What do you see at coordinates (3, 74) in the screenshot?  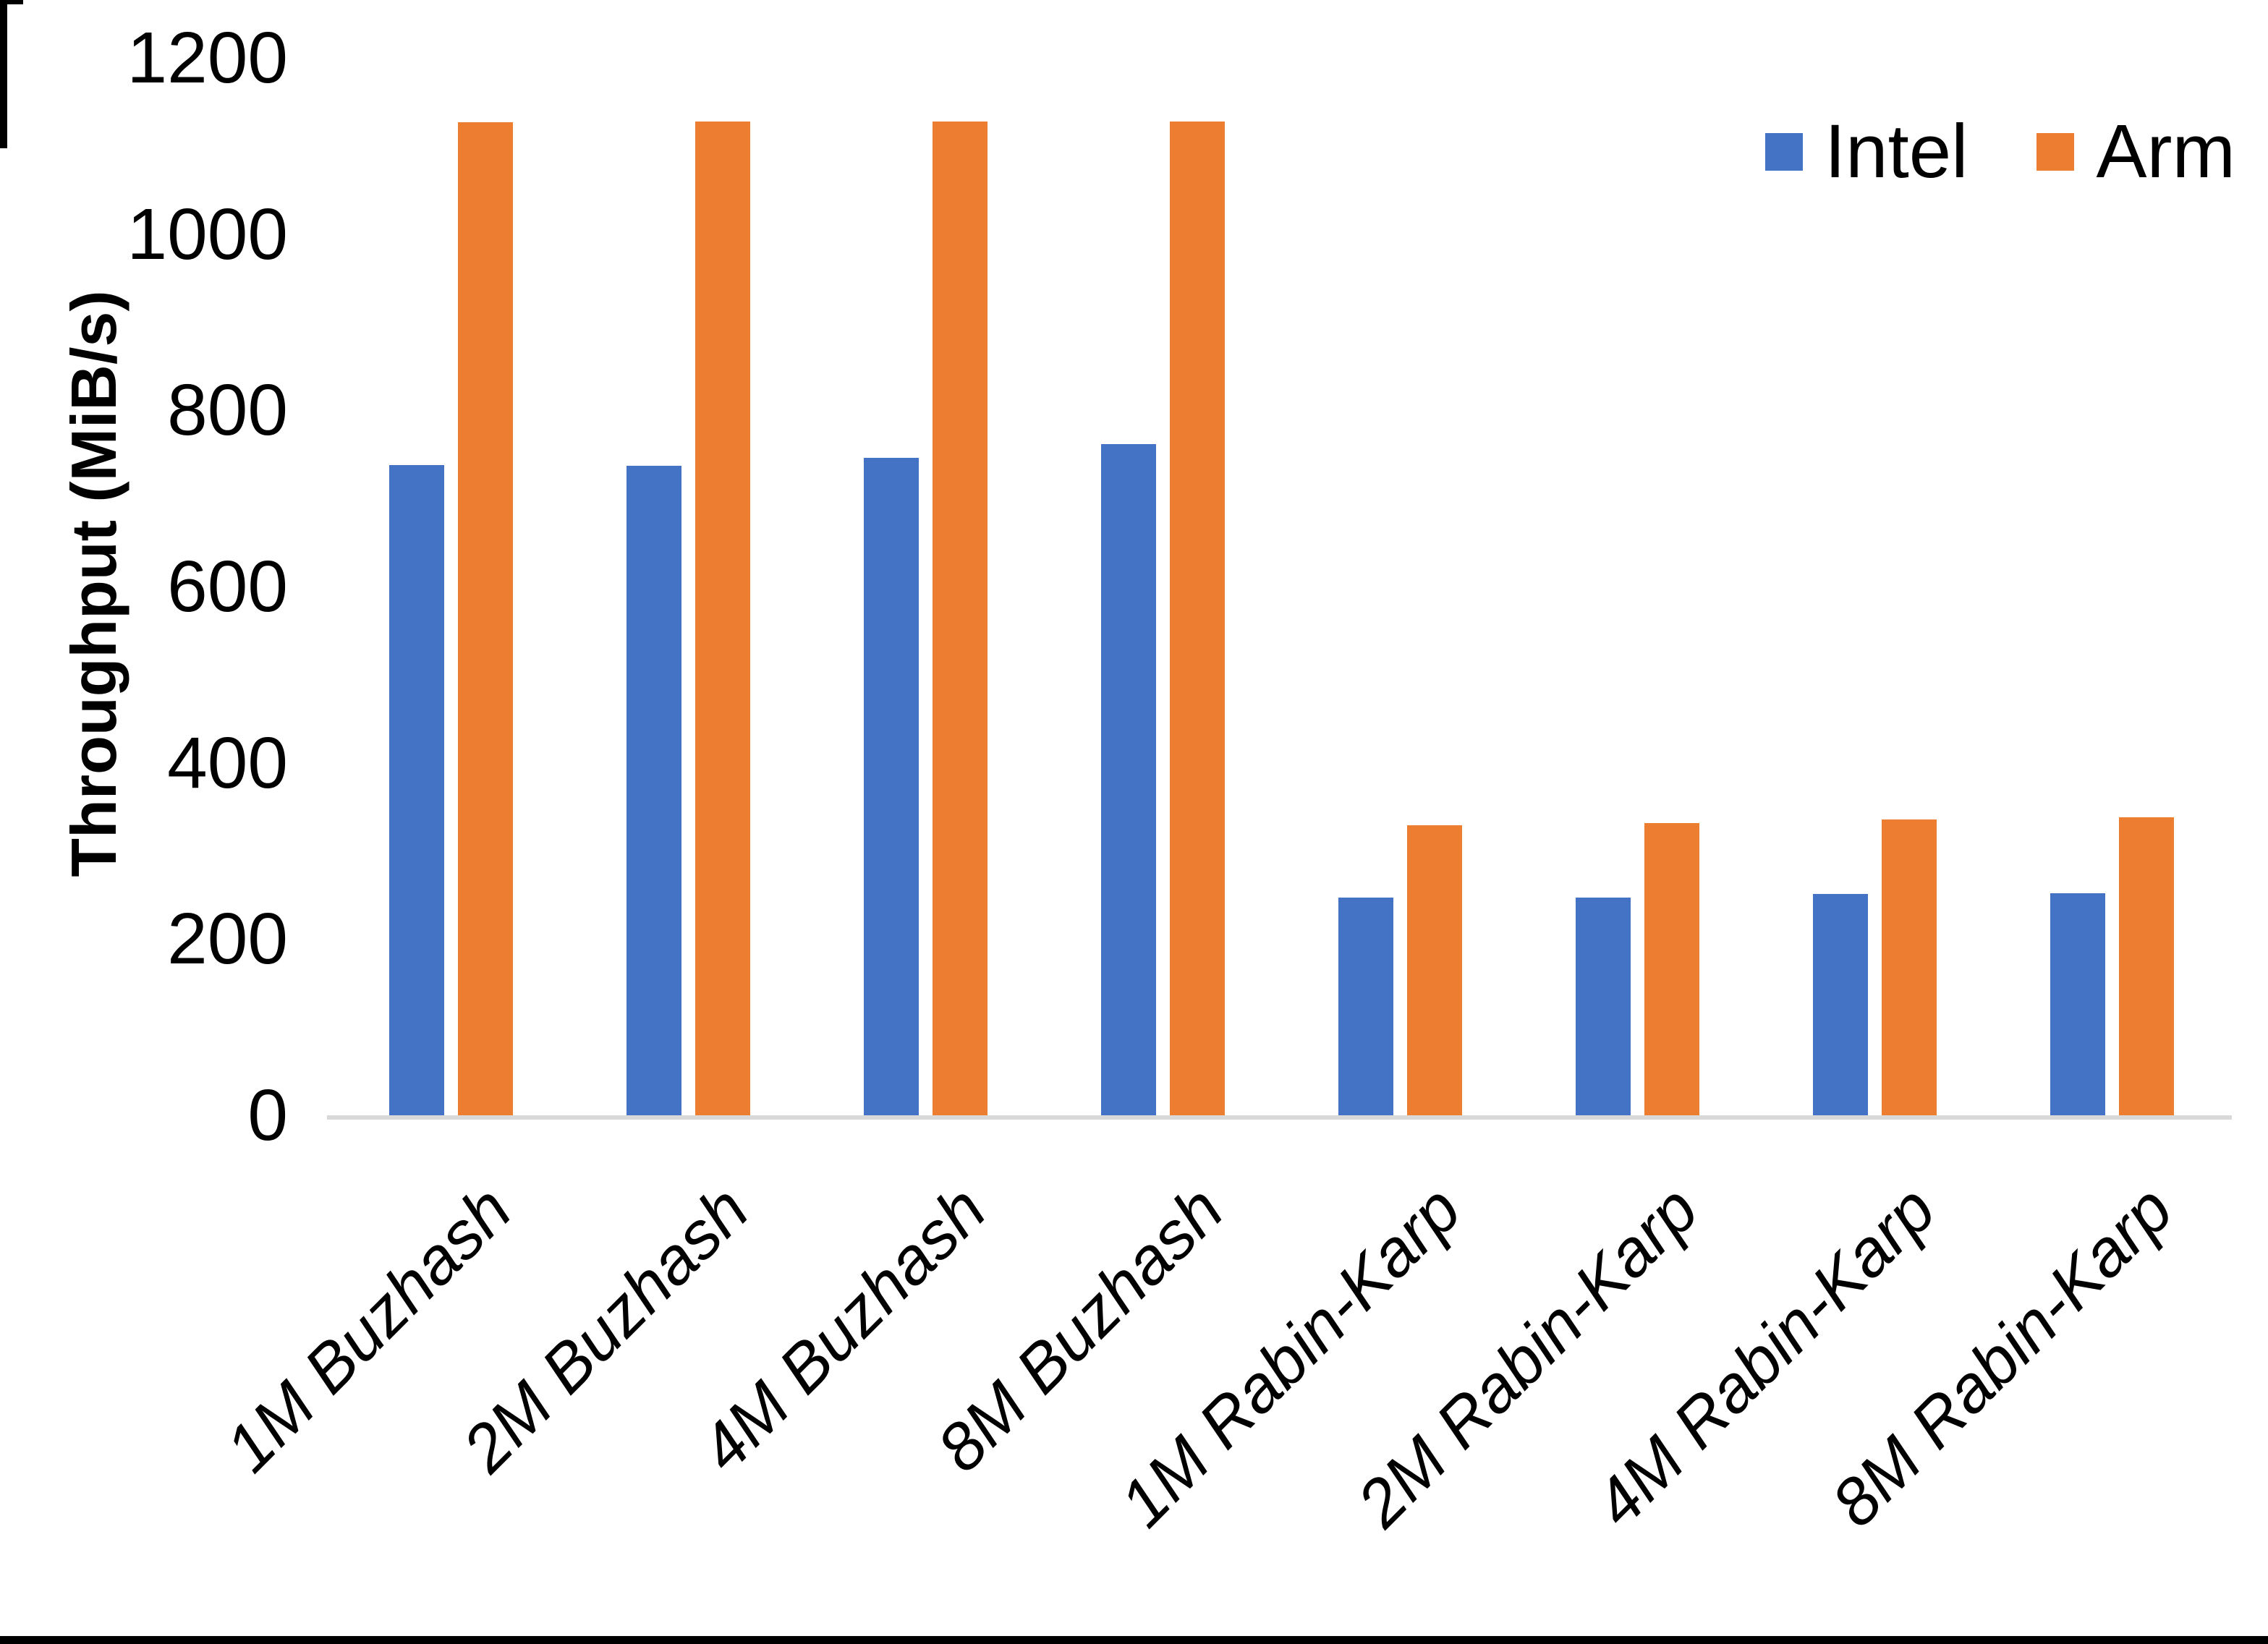 I see `corner-mark-left` at bounding box center [3, 74].